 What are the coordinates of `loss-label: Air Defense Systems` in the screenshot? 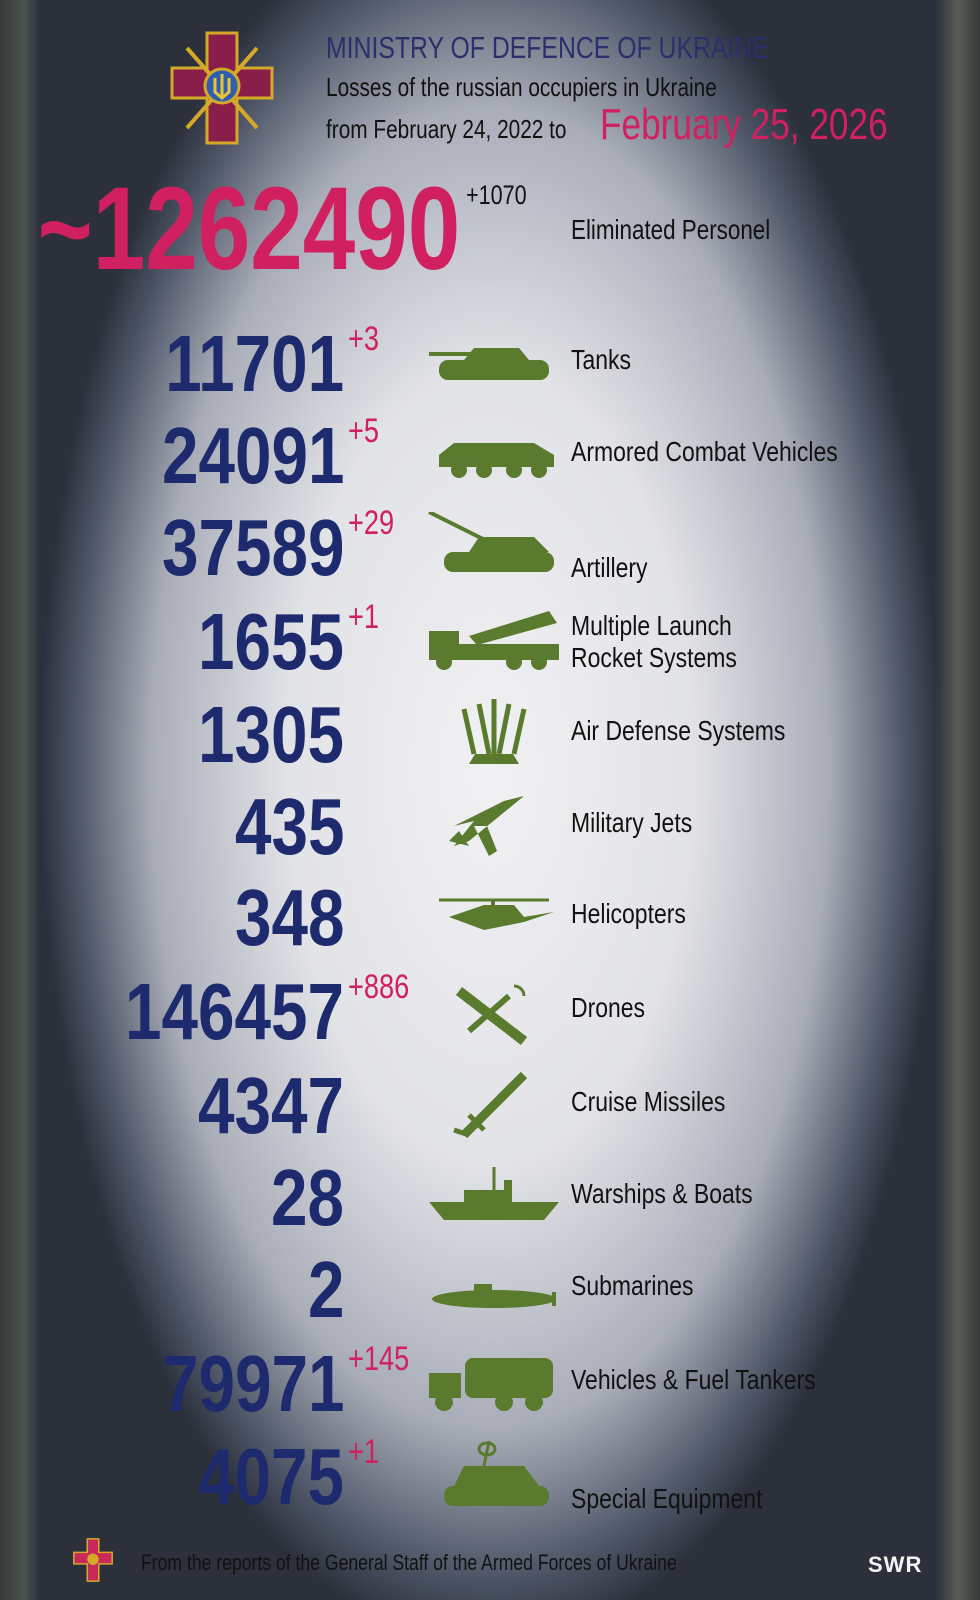 It's located at (678, 730).